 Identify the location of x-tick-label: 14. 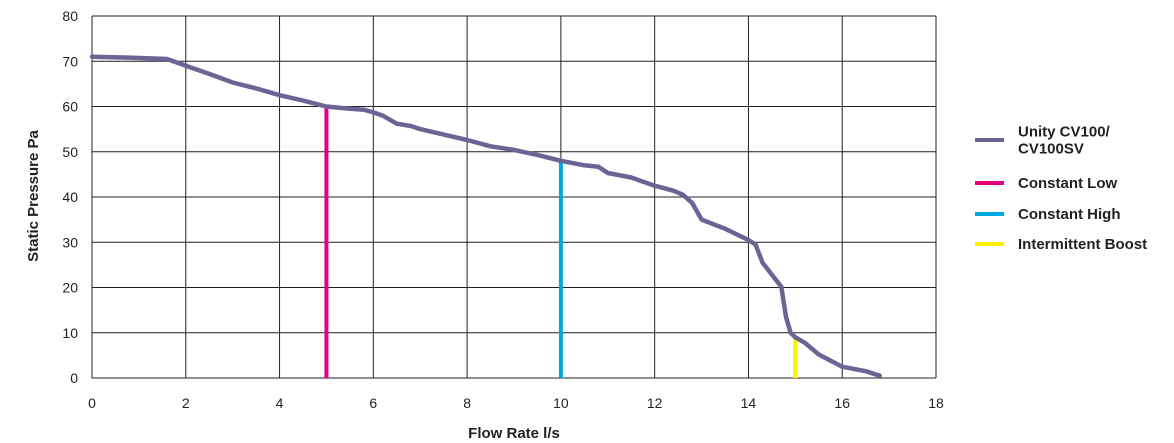
(749, 403).